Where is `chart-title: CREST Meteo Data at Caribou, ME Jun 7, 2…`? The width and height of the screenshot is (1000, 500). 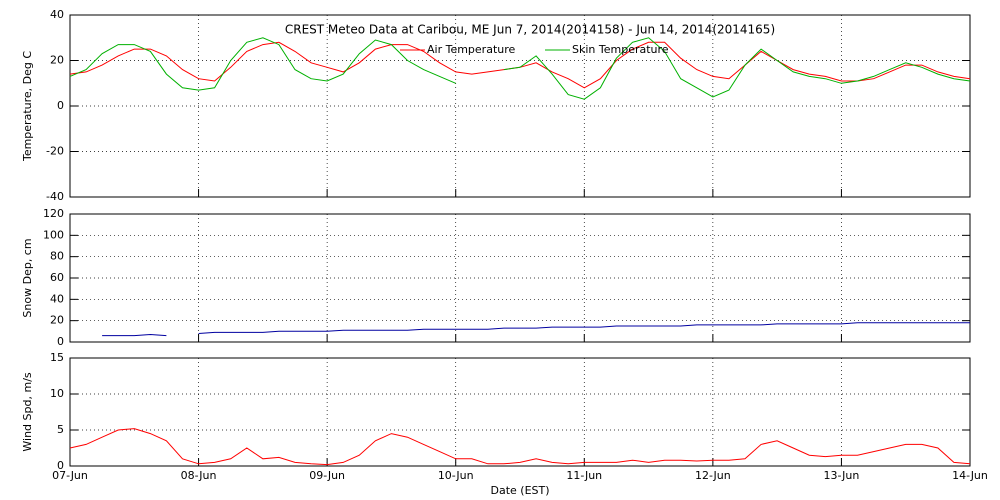
chart-title: CREST Meteo Data at Caribou, ME Jun 7, 2… is located at coordinates (530, 30).